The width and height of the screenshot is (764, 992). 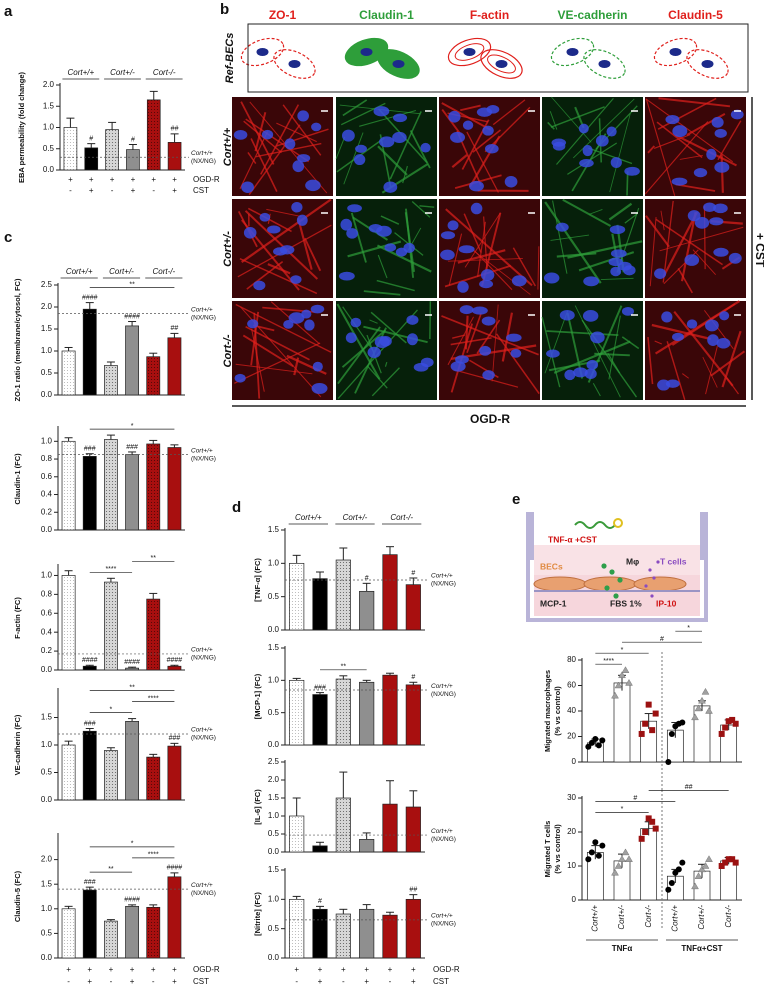 What do you see at coordinates (691, 58) in the screenshot?
I see `reference-cells` at bounding box center [691, 58].